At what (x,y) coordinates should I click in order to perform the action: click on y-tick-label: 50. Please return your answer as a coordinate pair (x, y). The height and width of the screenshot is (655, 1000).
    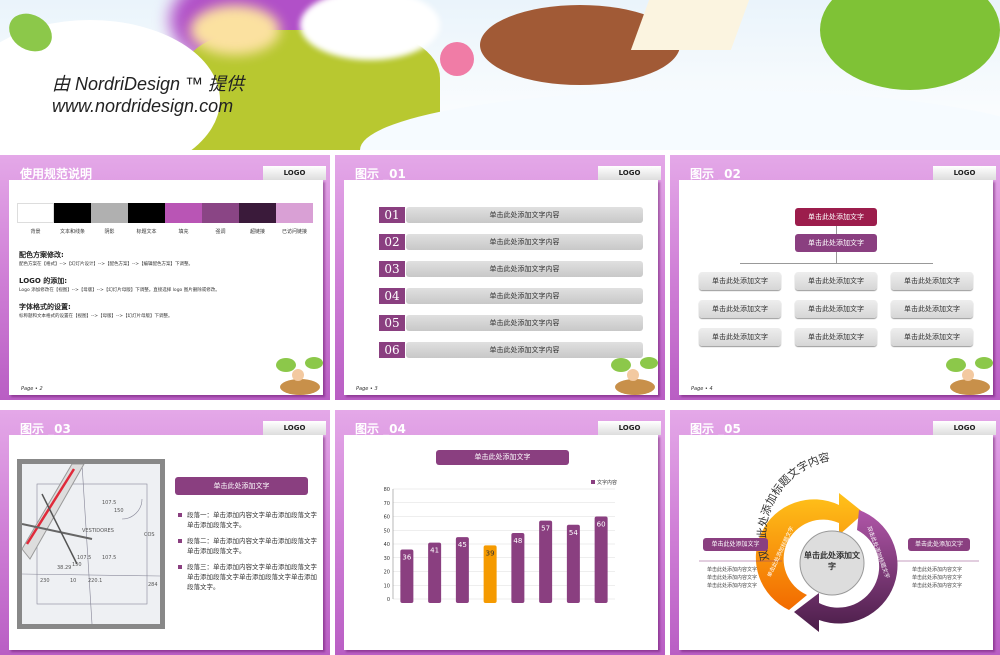
    Looking at the image, I should click on (387, 531).